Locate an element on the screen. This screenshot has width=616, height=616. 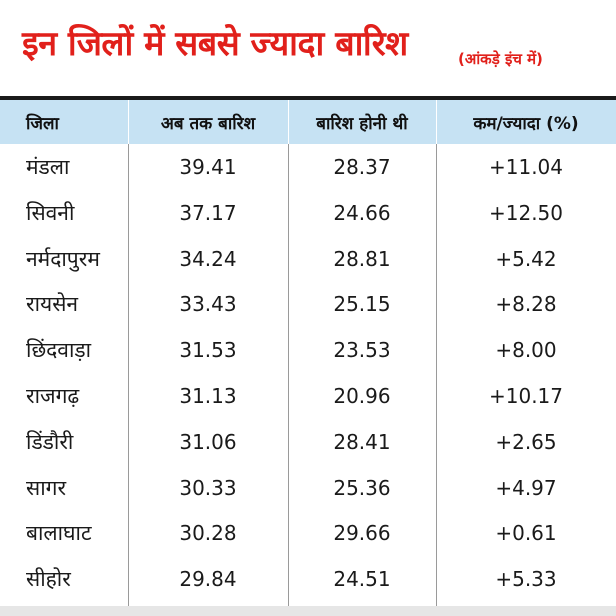
cell-district: सिवनी is located at coordinates (50, 212).